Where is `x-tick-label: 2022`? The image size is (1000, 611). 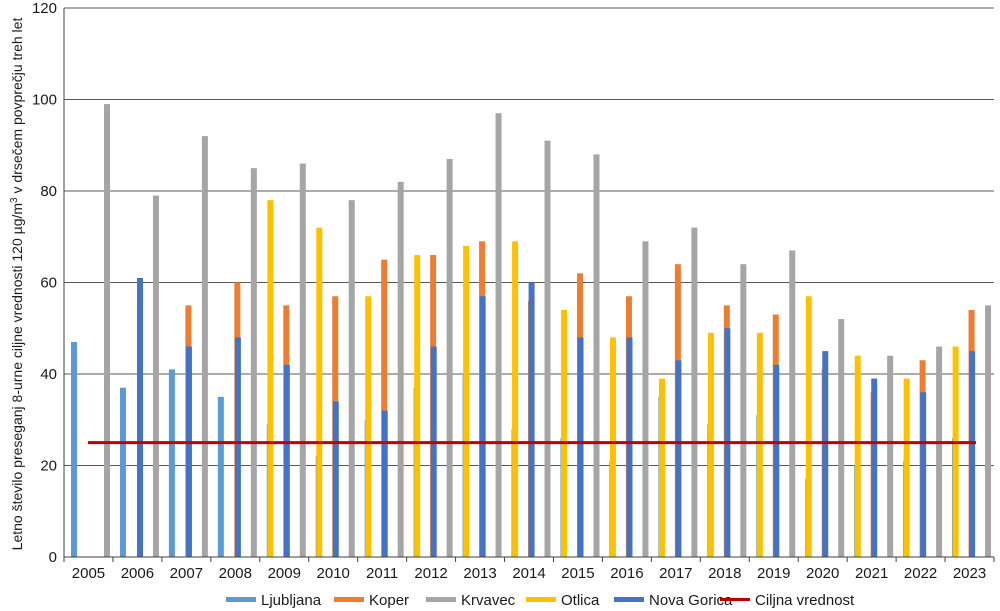 x-tick-label: 2022 is located at coordinates (920, 573).